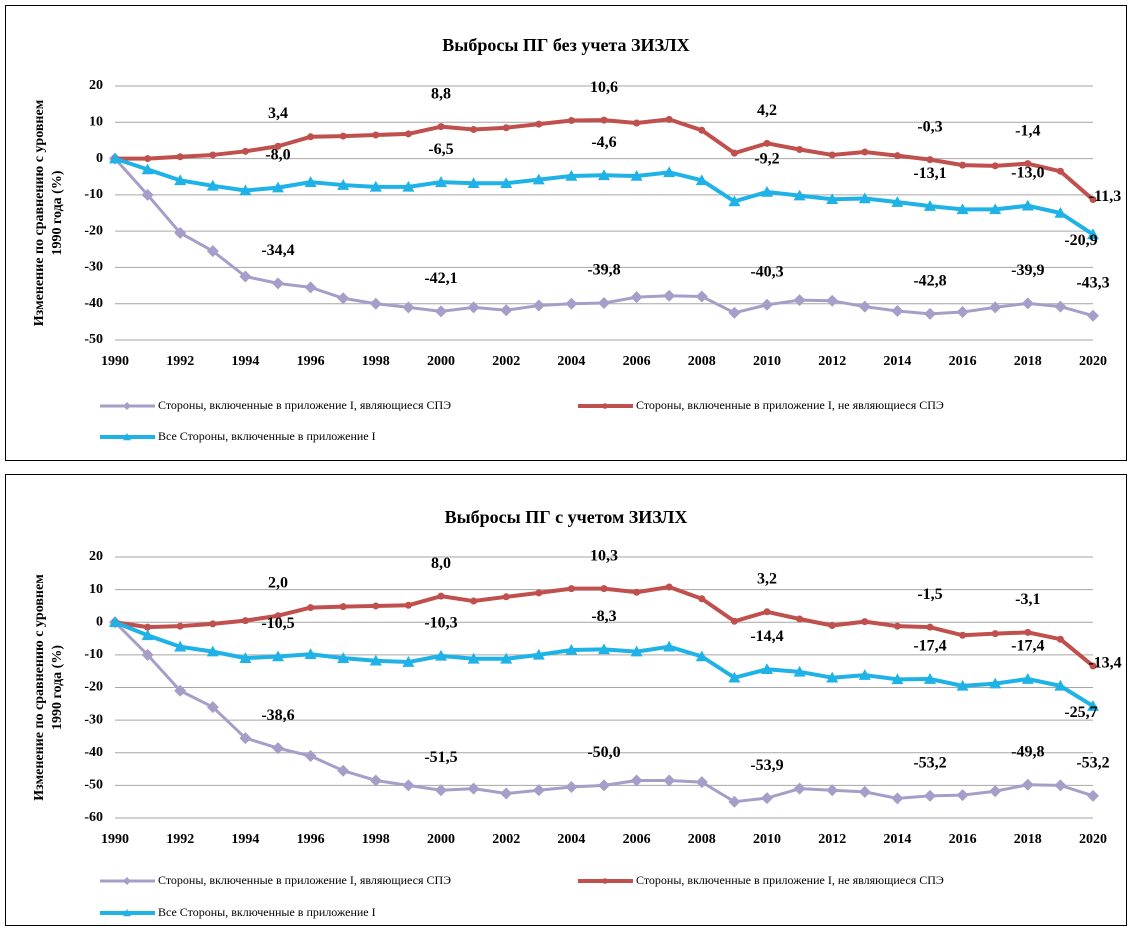 The image size is (1133, 931). I want to click on data-label: -51,5, so click(440, 757).